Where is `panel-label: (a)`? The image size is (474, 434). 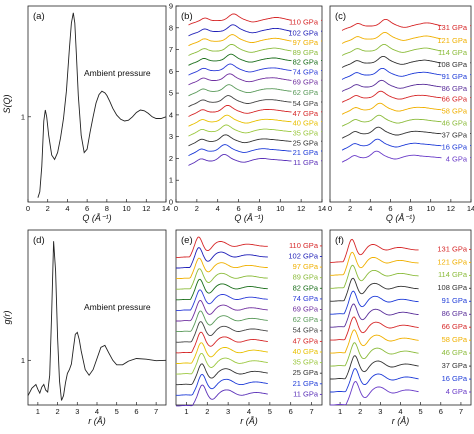 panel-label: (a) is located at coordinates (39, 16).